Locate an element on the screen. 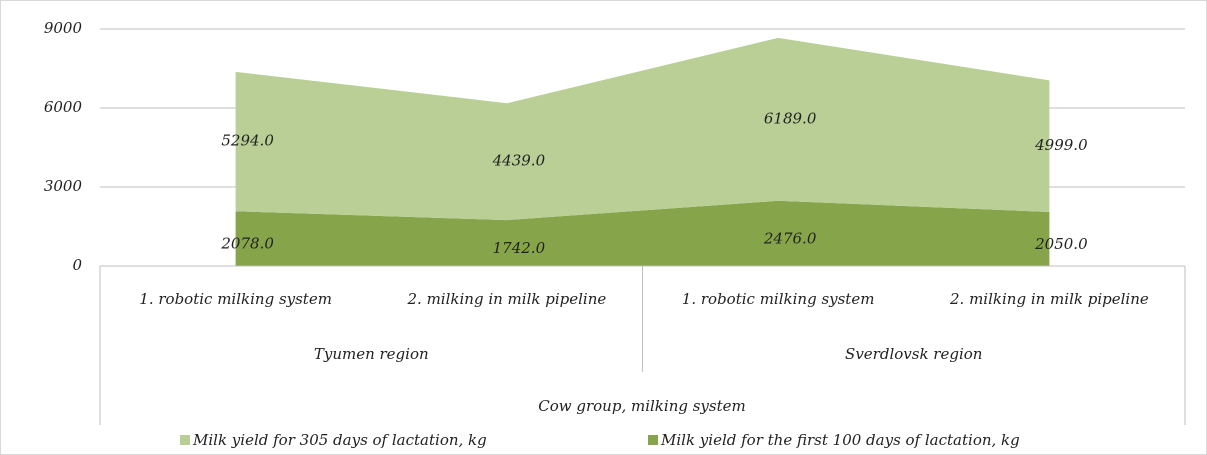 The height and width of the screenshot is (455, 1207). data-label: 4439.0 is located at coordinates (519, 161).